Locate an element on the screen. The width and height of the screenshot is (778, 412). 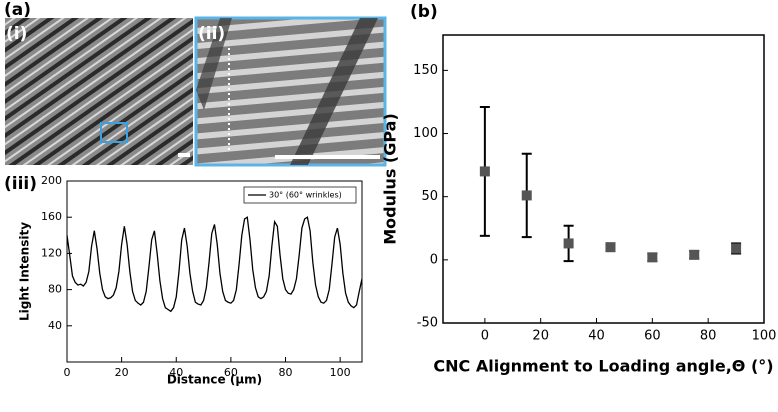
micrograph-ii is located at coordinates (290, 91).